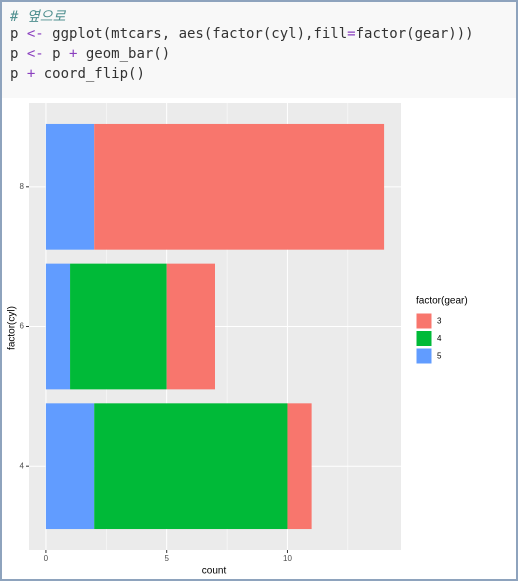  Describe the element at coordinates (22, 326) in the screenshot. I see `y-tick-label: 6` at that location.